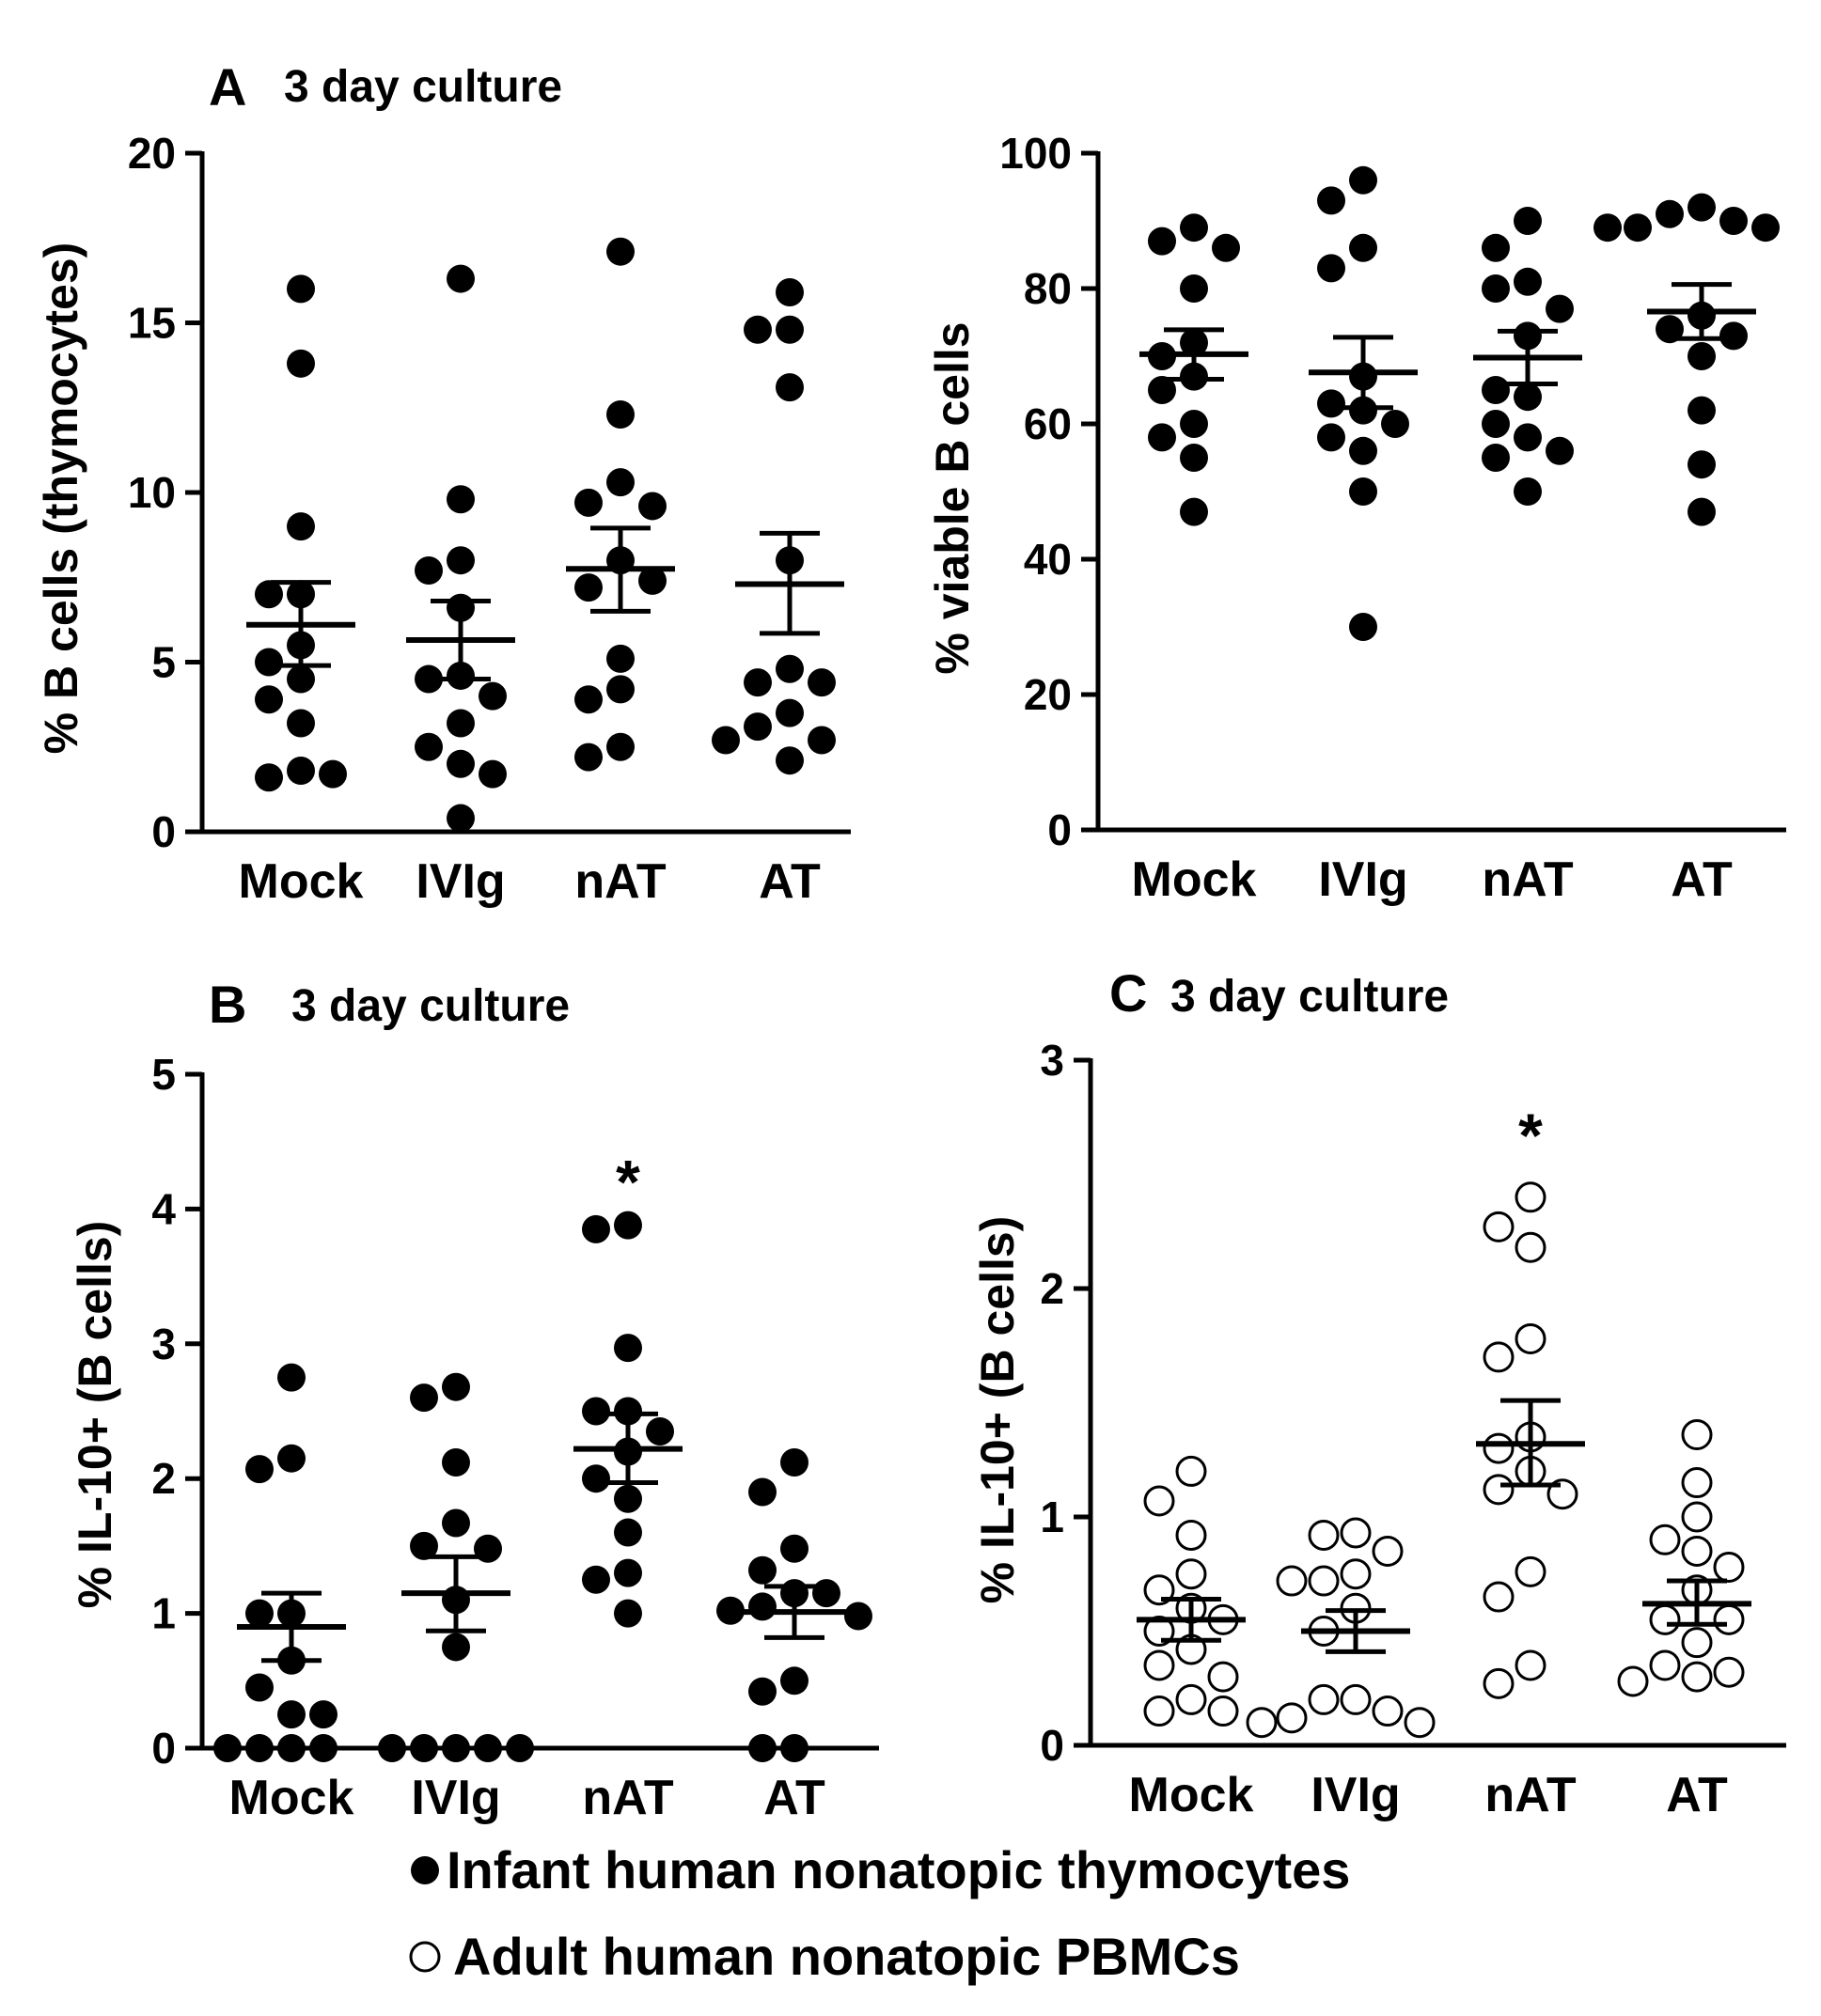 Image resolution: width=1821 pixels, height=2016 pixels. What do you see at coordinates (1128, 993) in the screenshot?
I see `panel-letter: C` at bounding box center [1128, 993].